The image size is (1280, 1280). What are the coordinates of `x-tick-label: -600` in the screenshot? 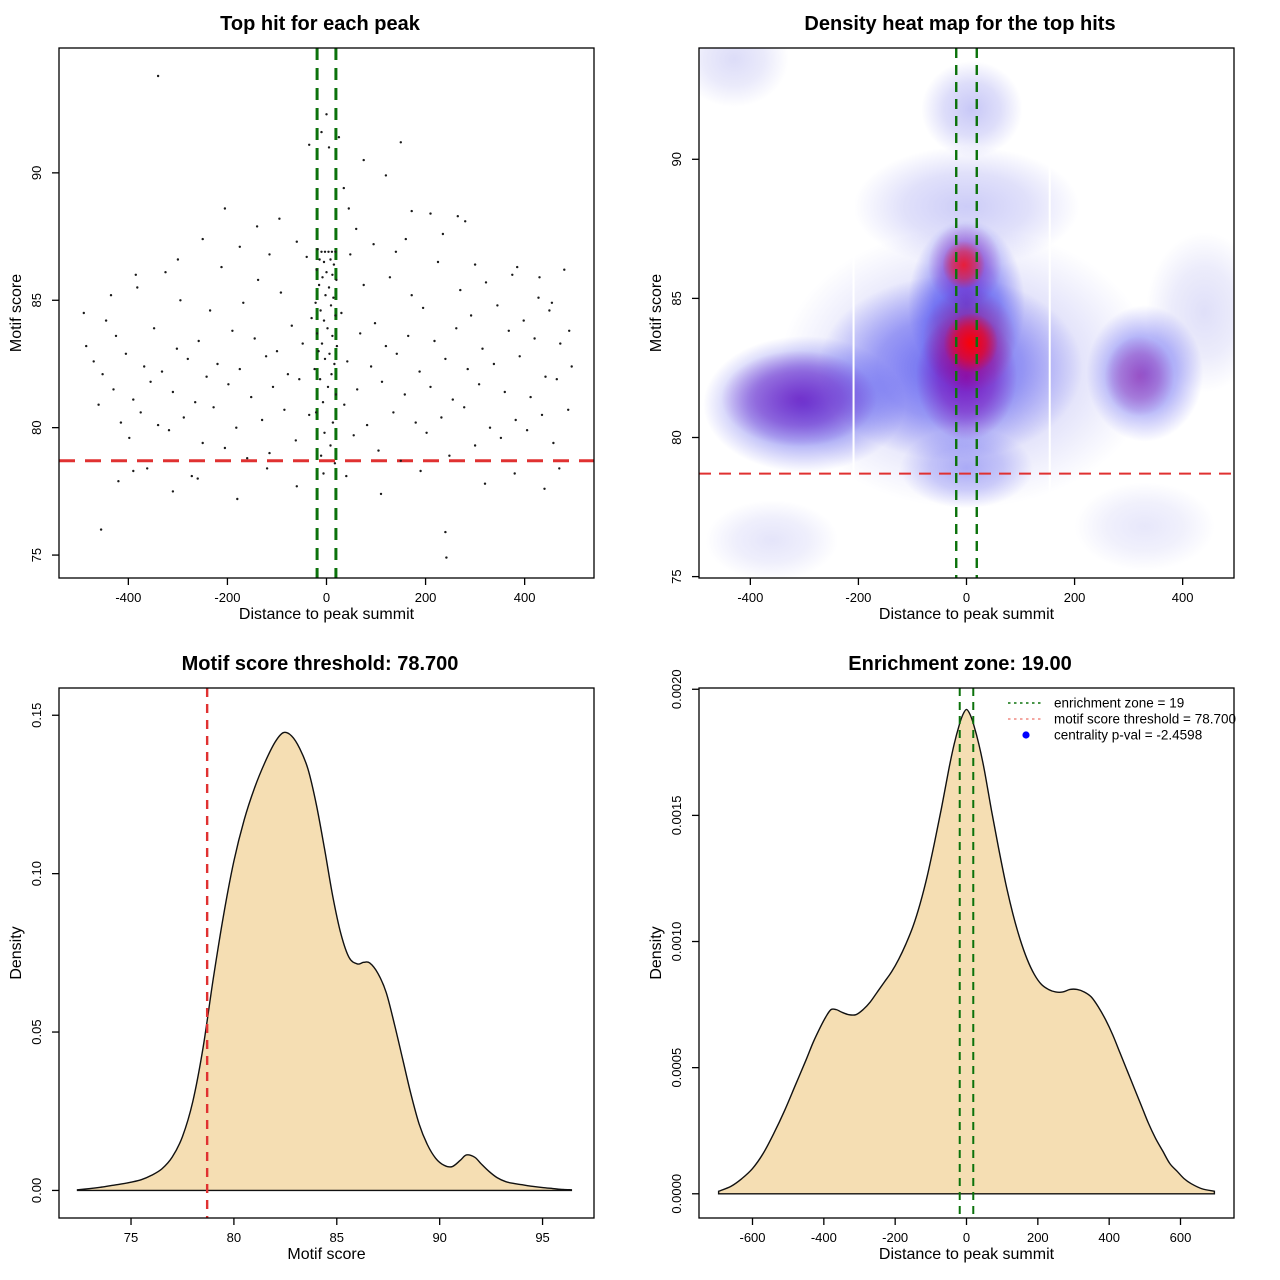 It's located at (752, 1237).